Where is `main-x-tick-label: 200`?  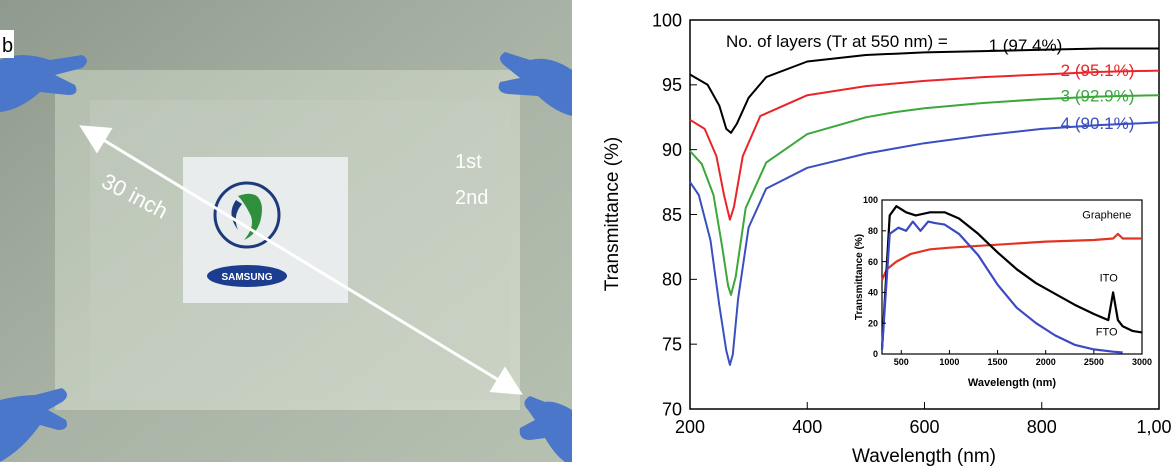
main-x-tick-label: 200 is located at coordinates (690, 427).